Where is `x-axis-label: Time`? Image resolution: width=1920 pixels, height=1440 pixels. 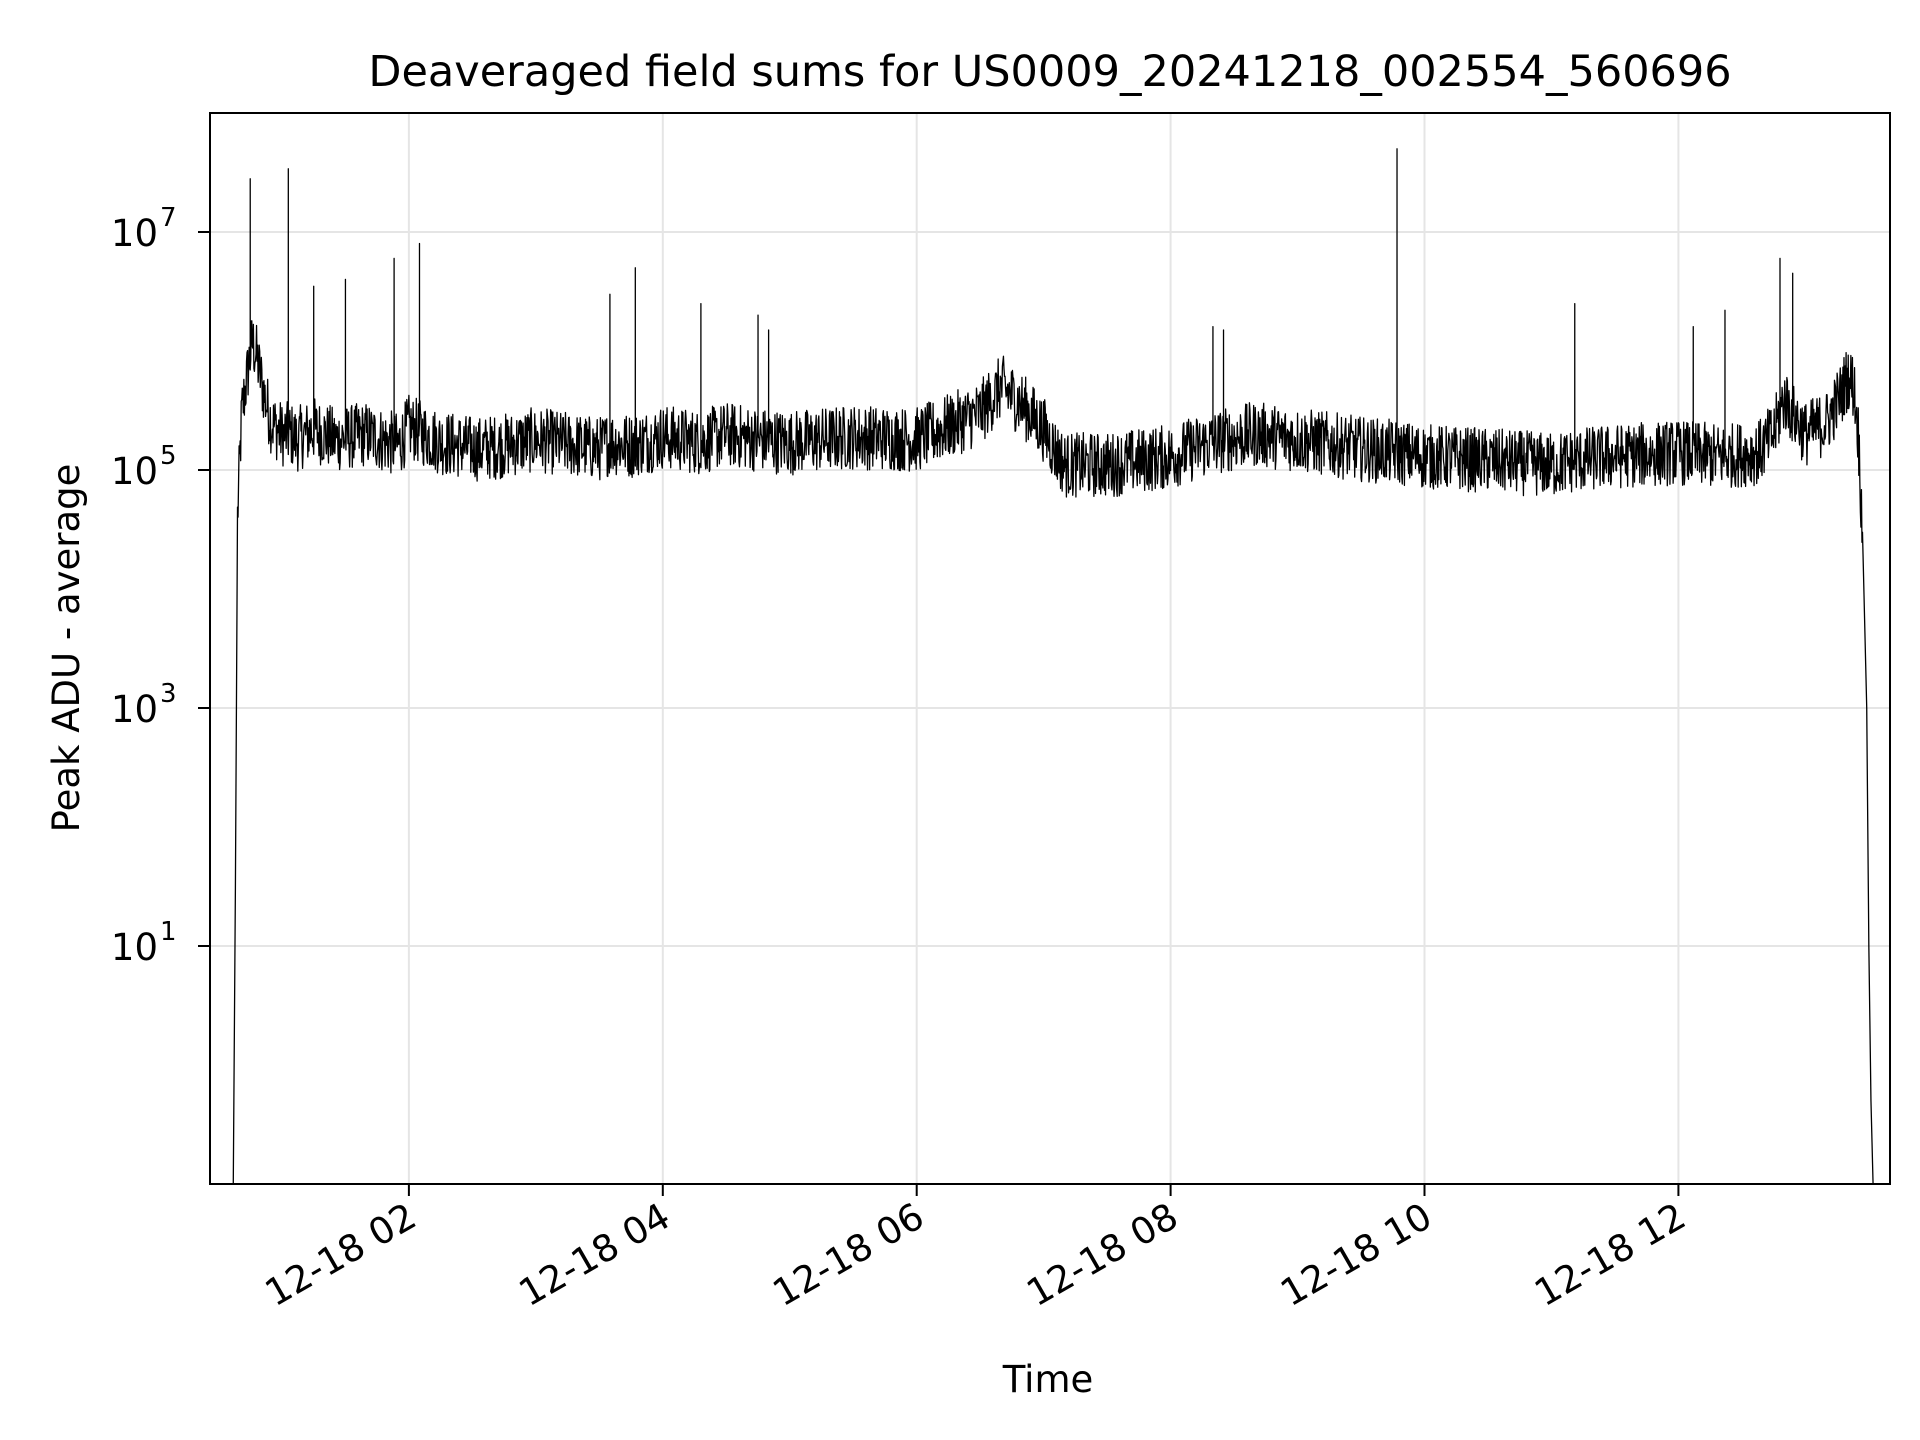 x-axis-label: Time is located at coordinates (1048, 1379).